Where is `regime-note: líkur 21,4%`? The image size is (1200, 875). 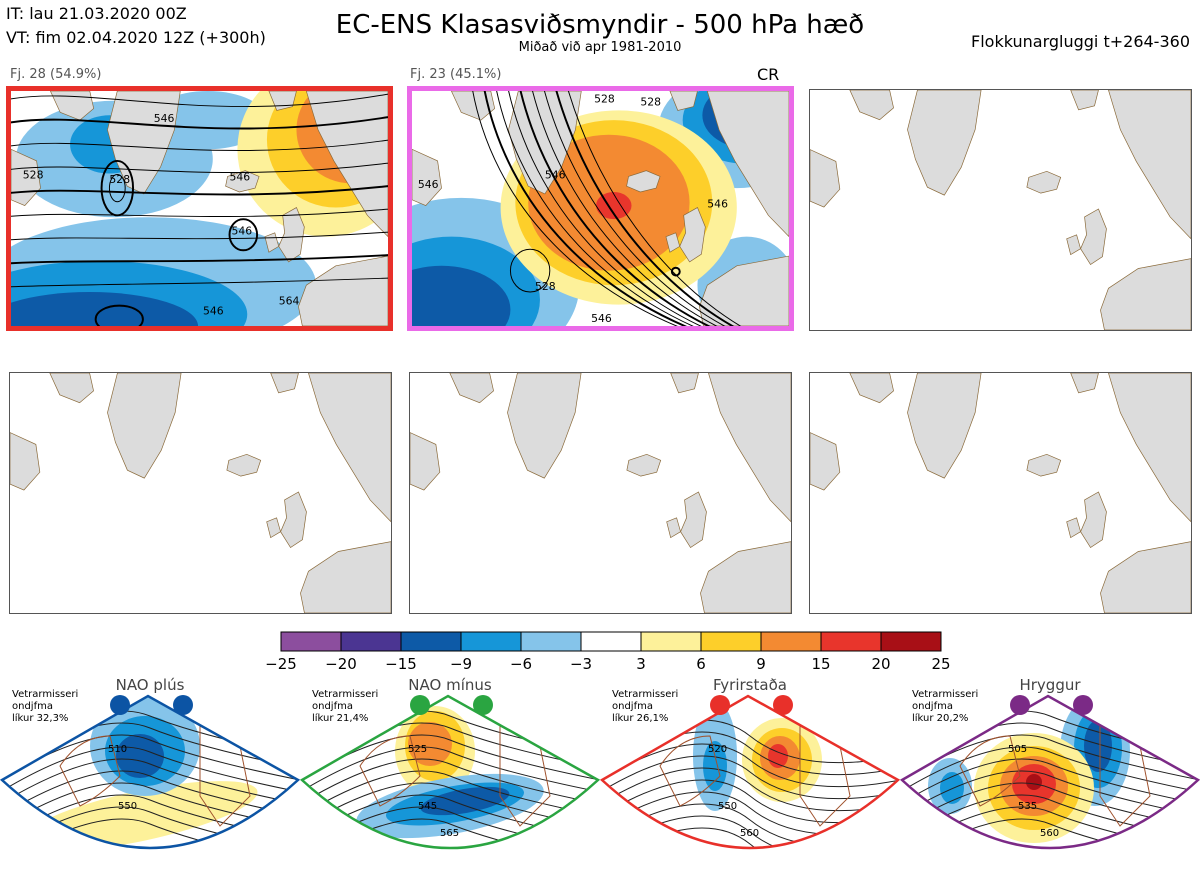 regime-note: líkur 21,4% is located at coordinates (340, 718).